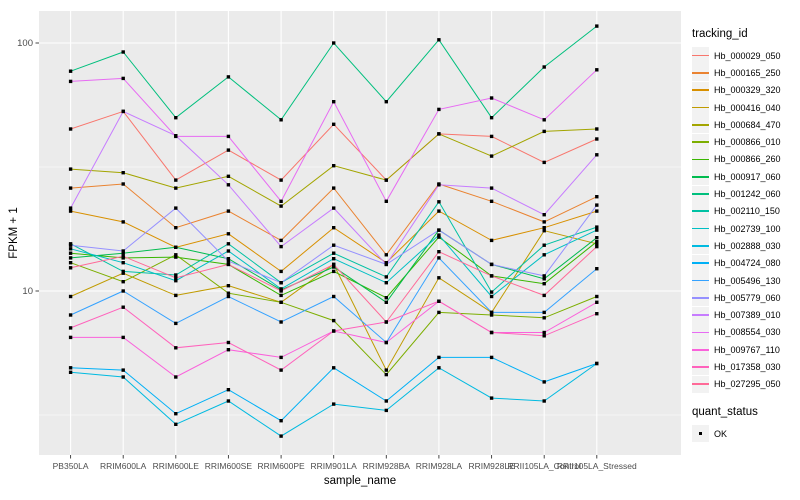  Describe the element at coordinates (747, 245) in the screenshot. I see `legend-label: Hb_002888_030` at that location.